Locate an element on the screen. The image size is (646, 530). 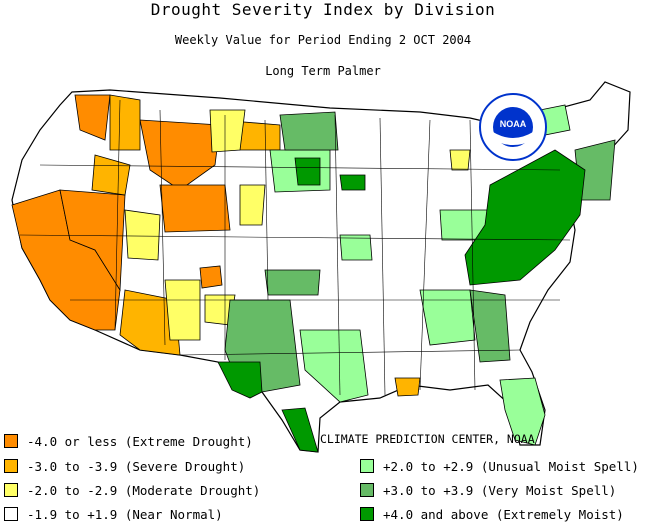
index-name: Long Term Palmer is located at coordinates (323, 71).